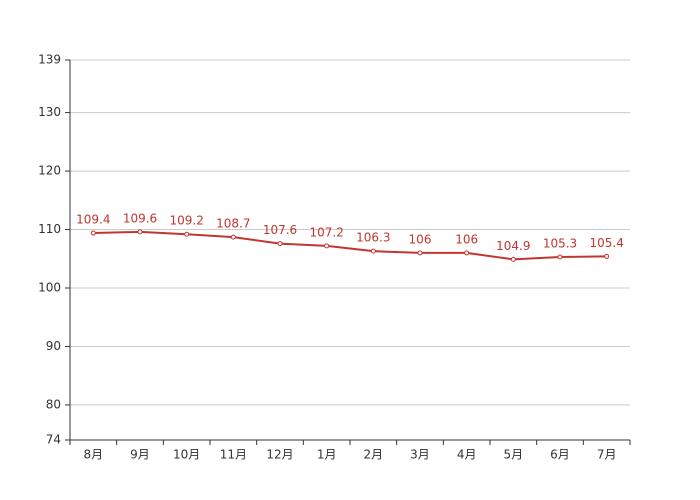 Image resolution: width=700 pixels, height=500 pixels. I want to click on value-label: 104.9, so click(513, 246).